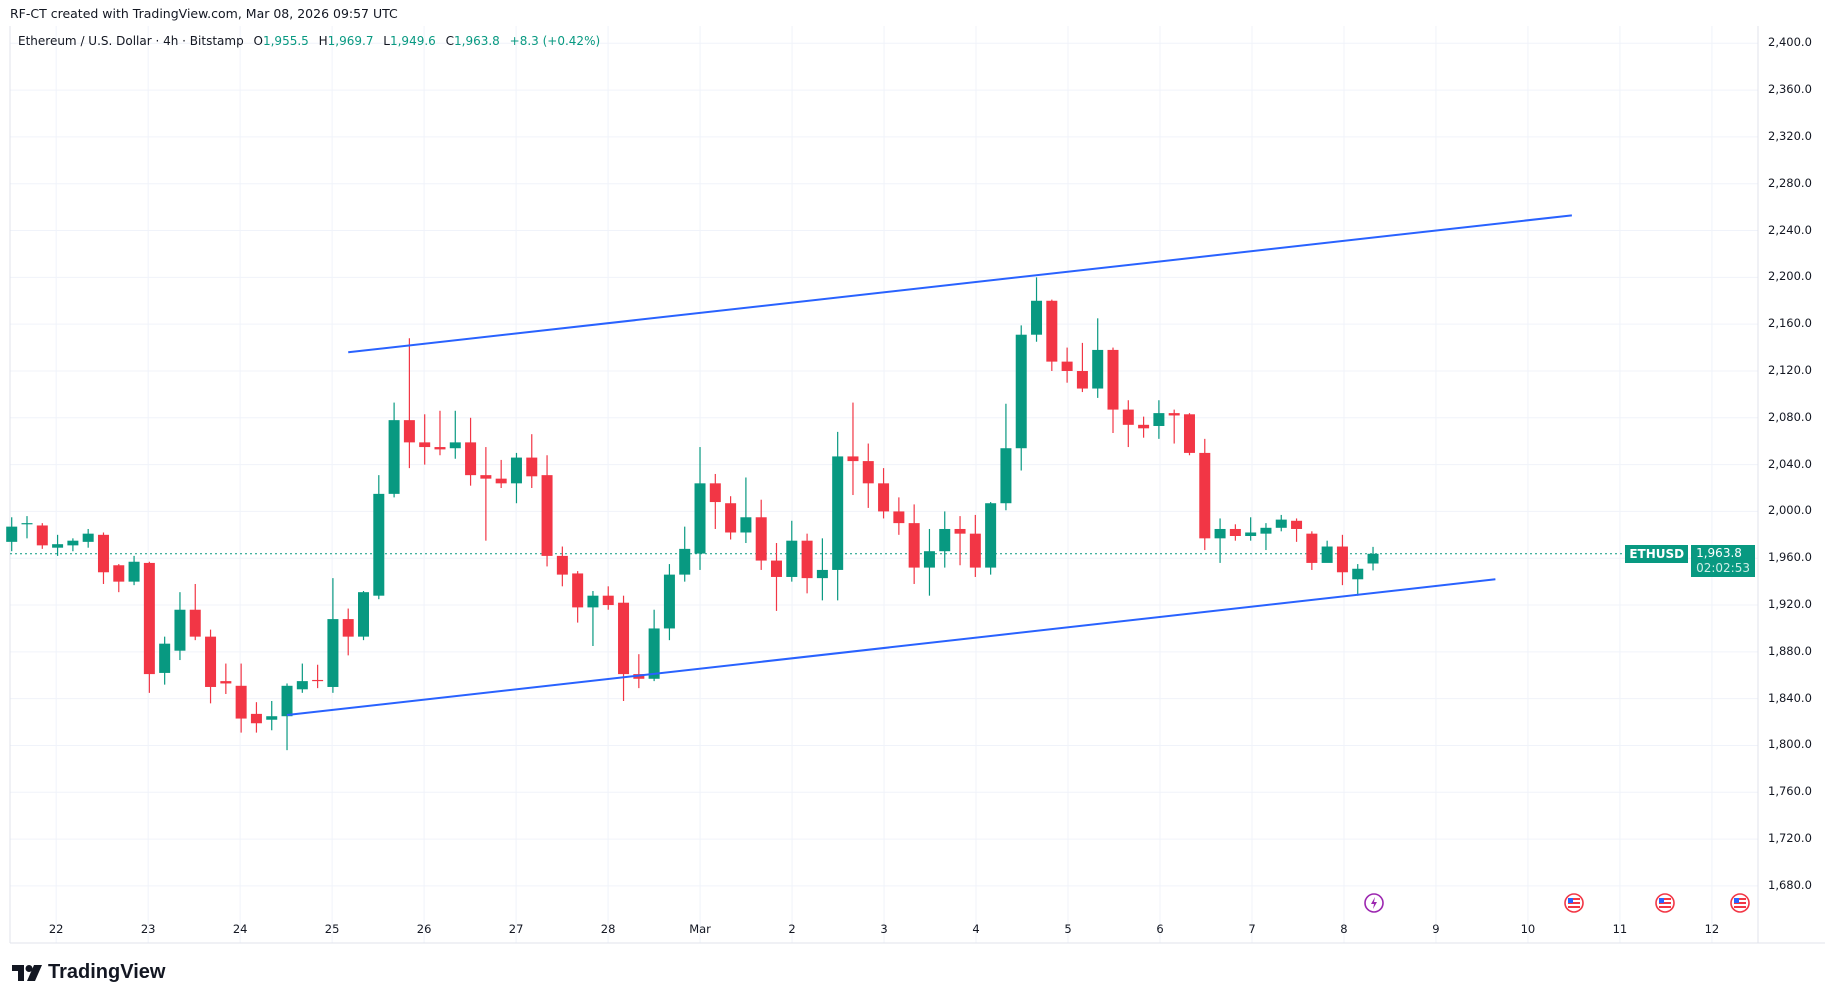  Describe the element at coordinates (1436, 929) in the screenshot. I see `date-tick-label: 9` at that location.